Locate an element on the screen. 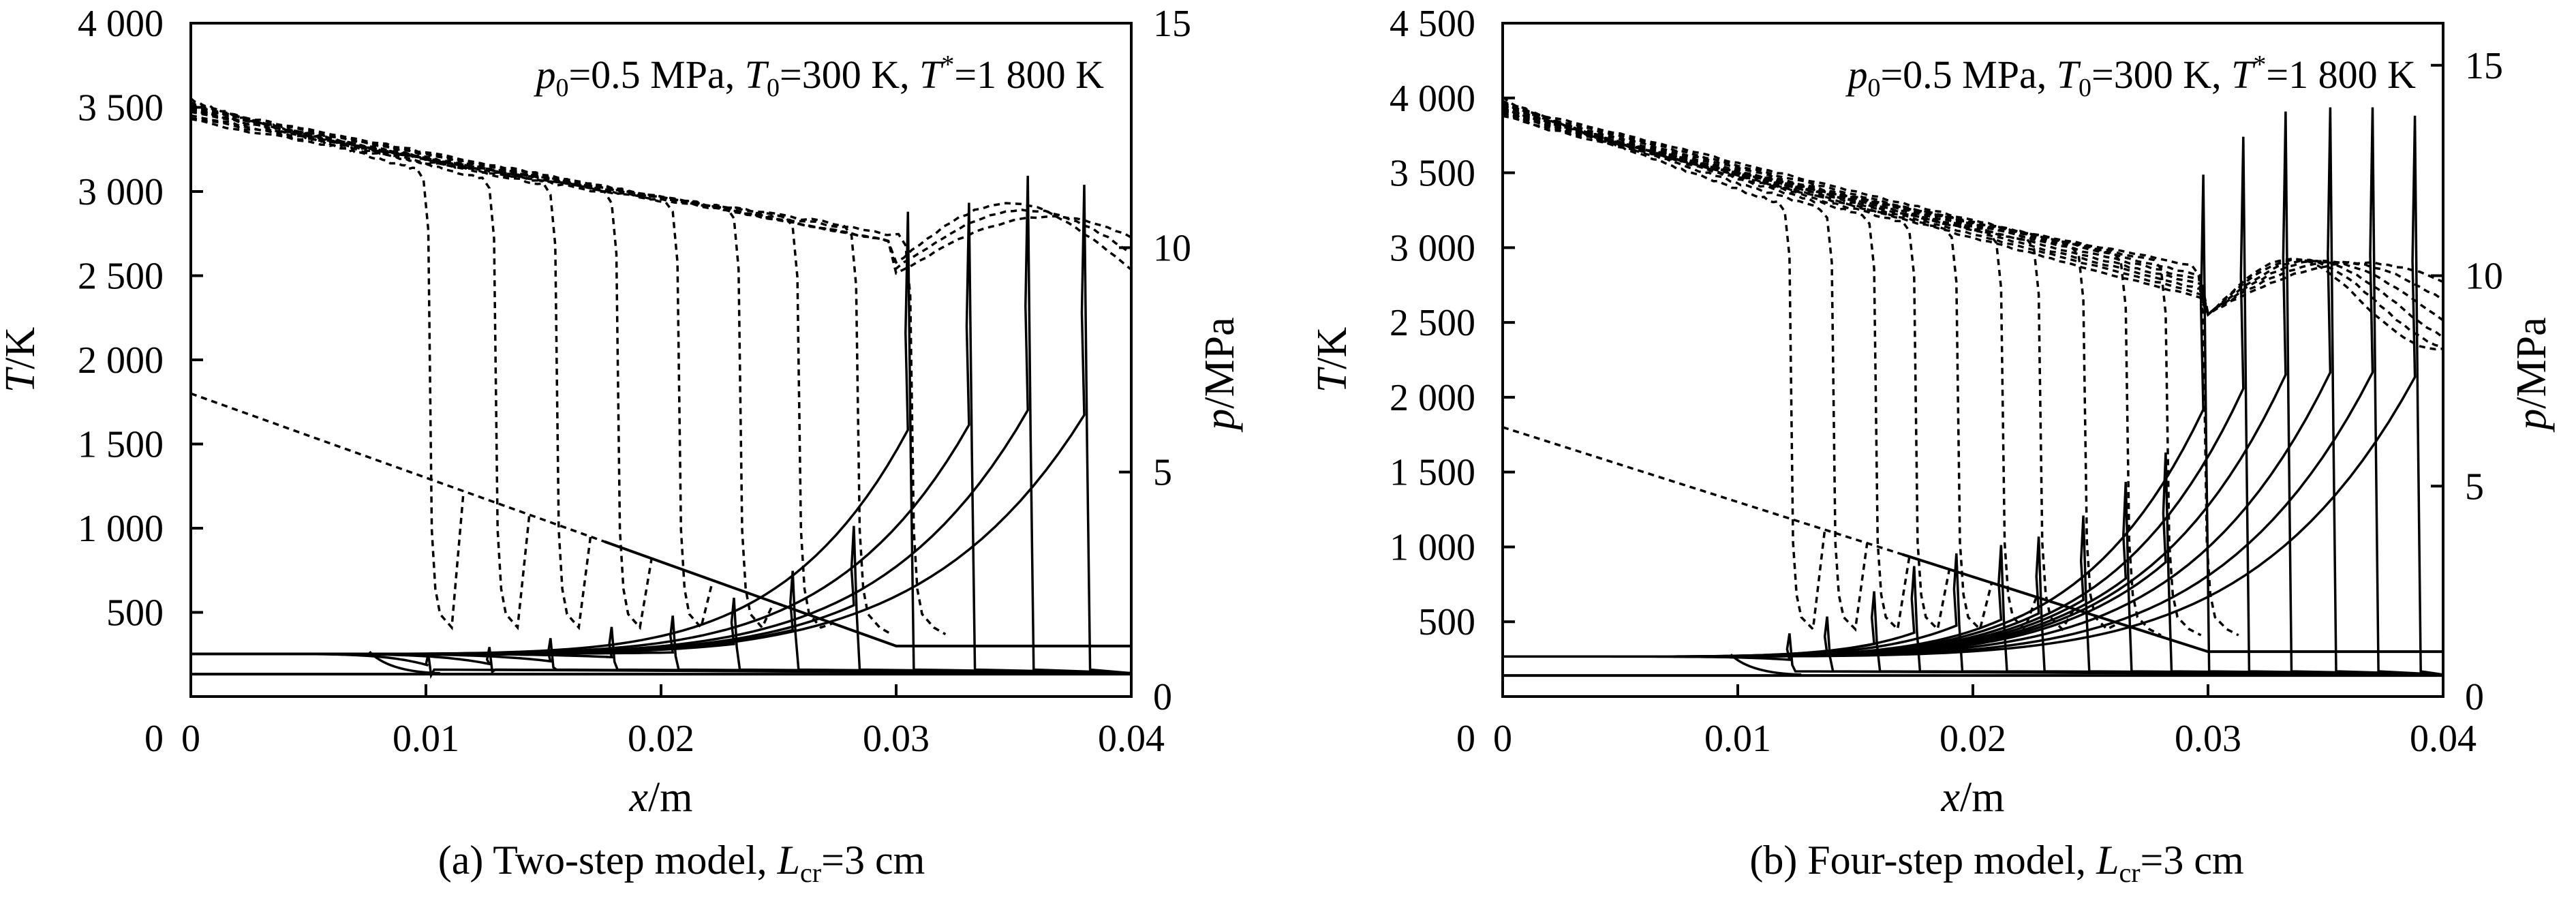 This screenshot has height=901, width=2576. panel-a-y2-axis-label: p/MPa is located at coordinates (1220, 374).